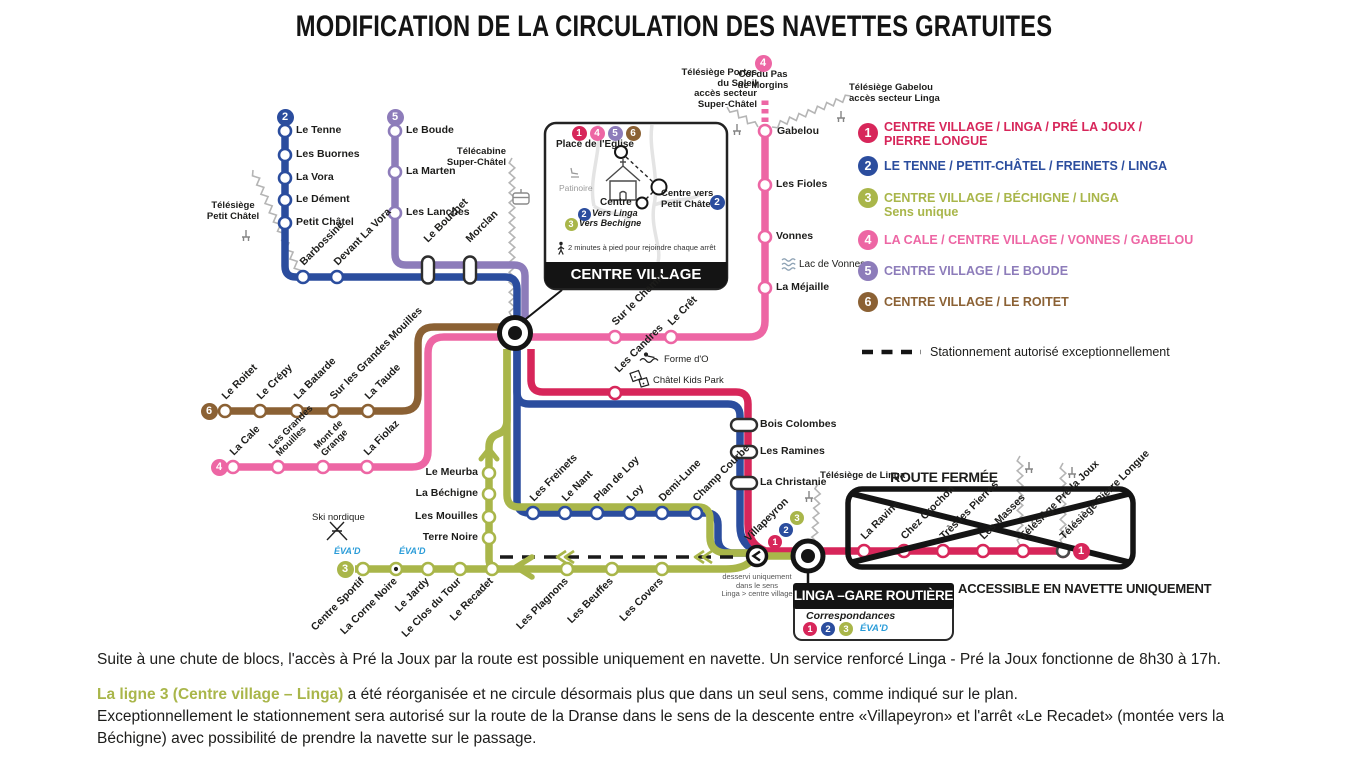 The height and width of the screenshot is (760, 1348). What do you see at coordinates (873, 596) in the screenshot?
I see `linga-gare-routiere-banner: LINGA –GARE ROUTIÈRE` at bounding box center [873, 596].